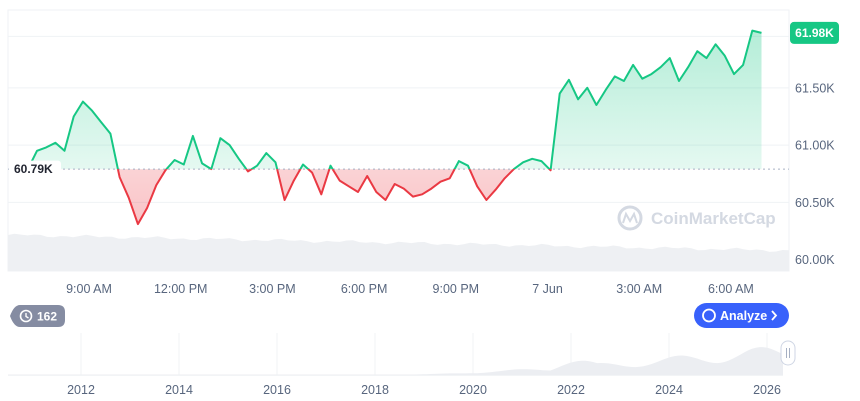 Image resolution: width=860 pixels, height=401 pixels. Describe the element at coordinates (395, 361) in the screenshot. I see `navigator-history-area` at that location.